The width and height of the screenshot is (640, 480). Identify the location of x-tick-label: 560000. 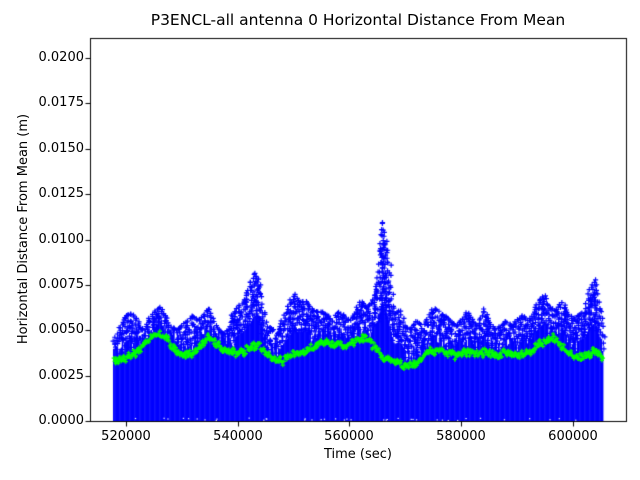
(349, 436).